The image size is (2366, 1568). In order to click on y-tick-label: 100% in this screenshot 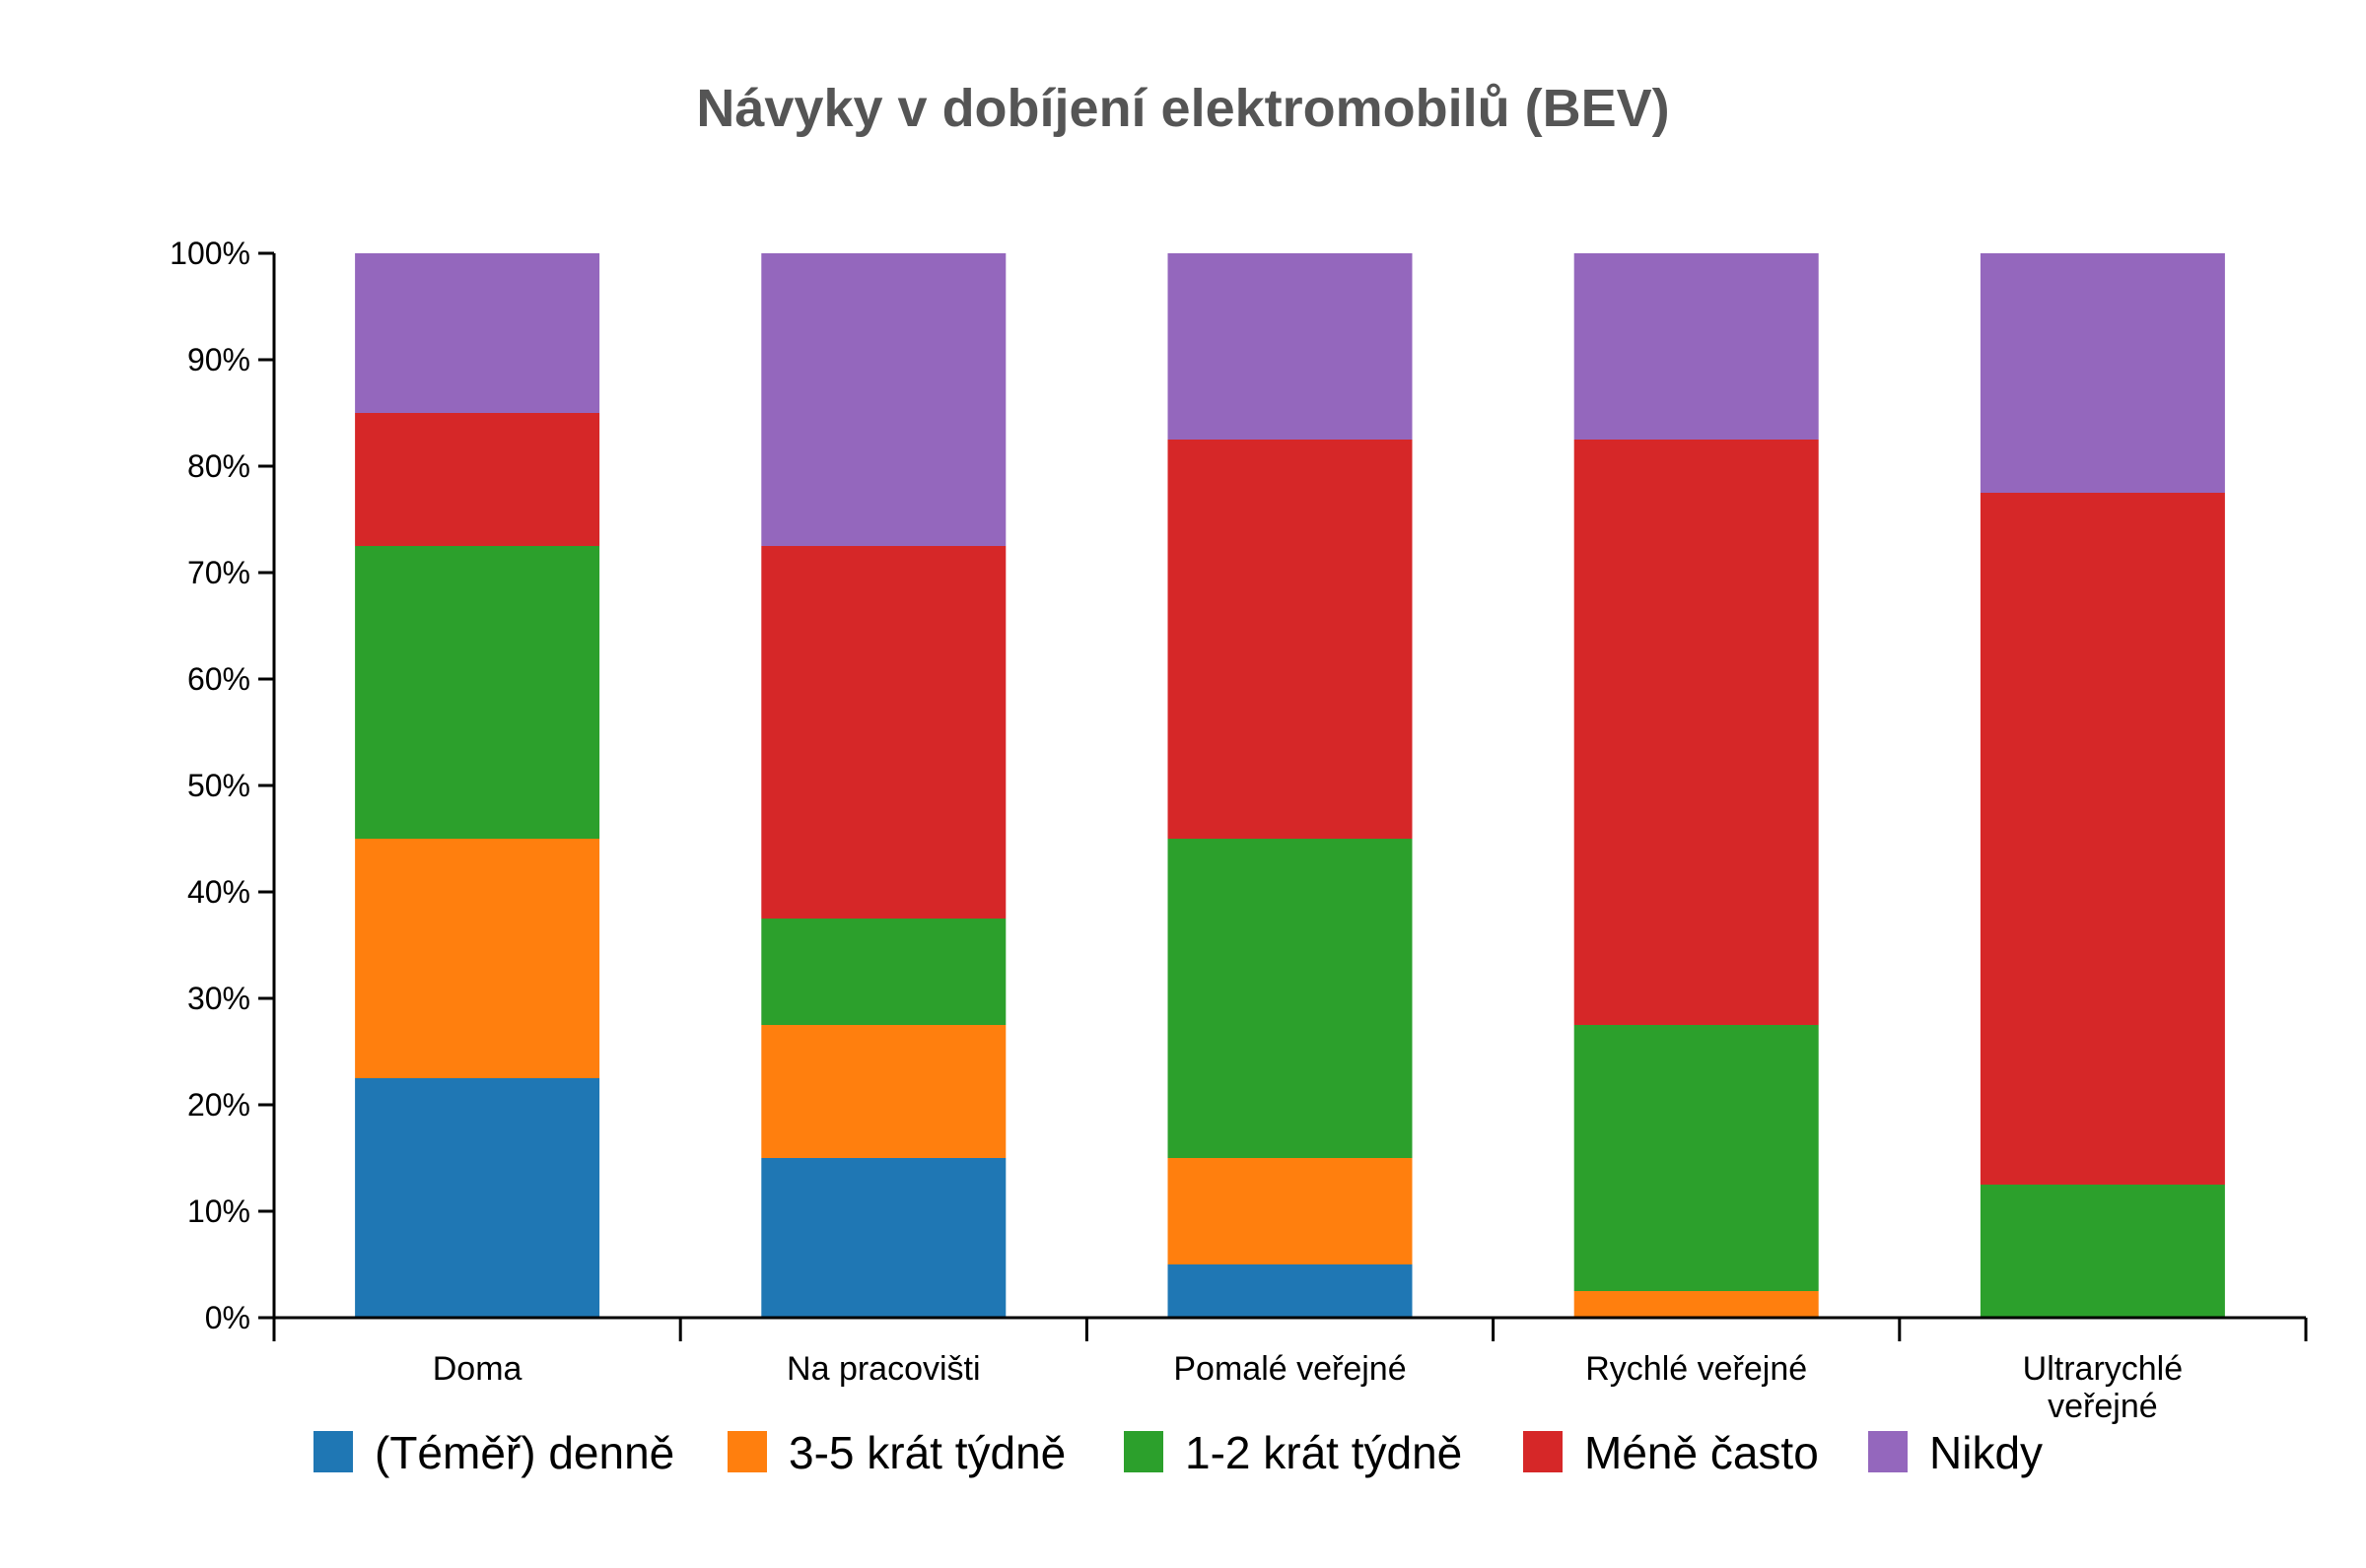, I will do `click(210, 253)`.